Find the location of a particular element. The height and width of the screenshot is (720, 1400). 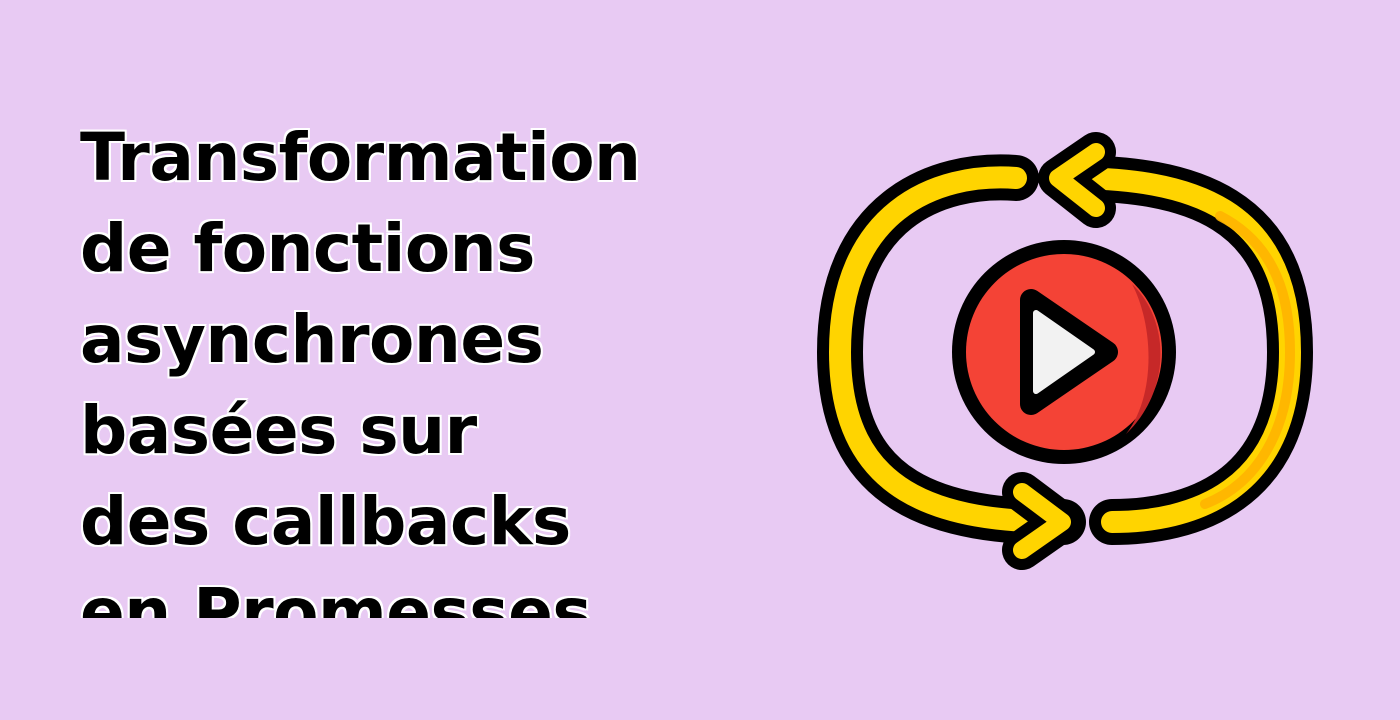

title-line-5: des callbacks is located at coordinates (325, 521).